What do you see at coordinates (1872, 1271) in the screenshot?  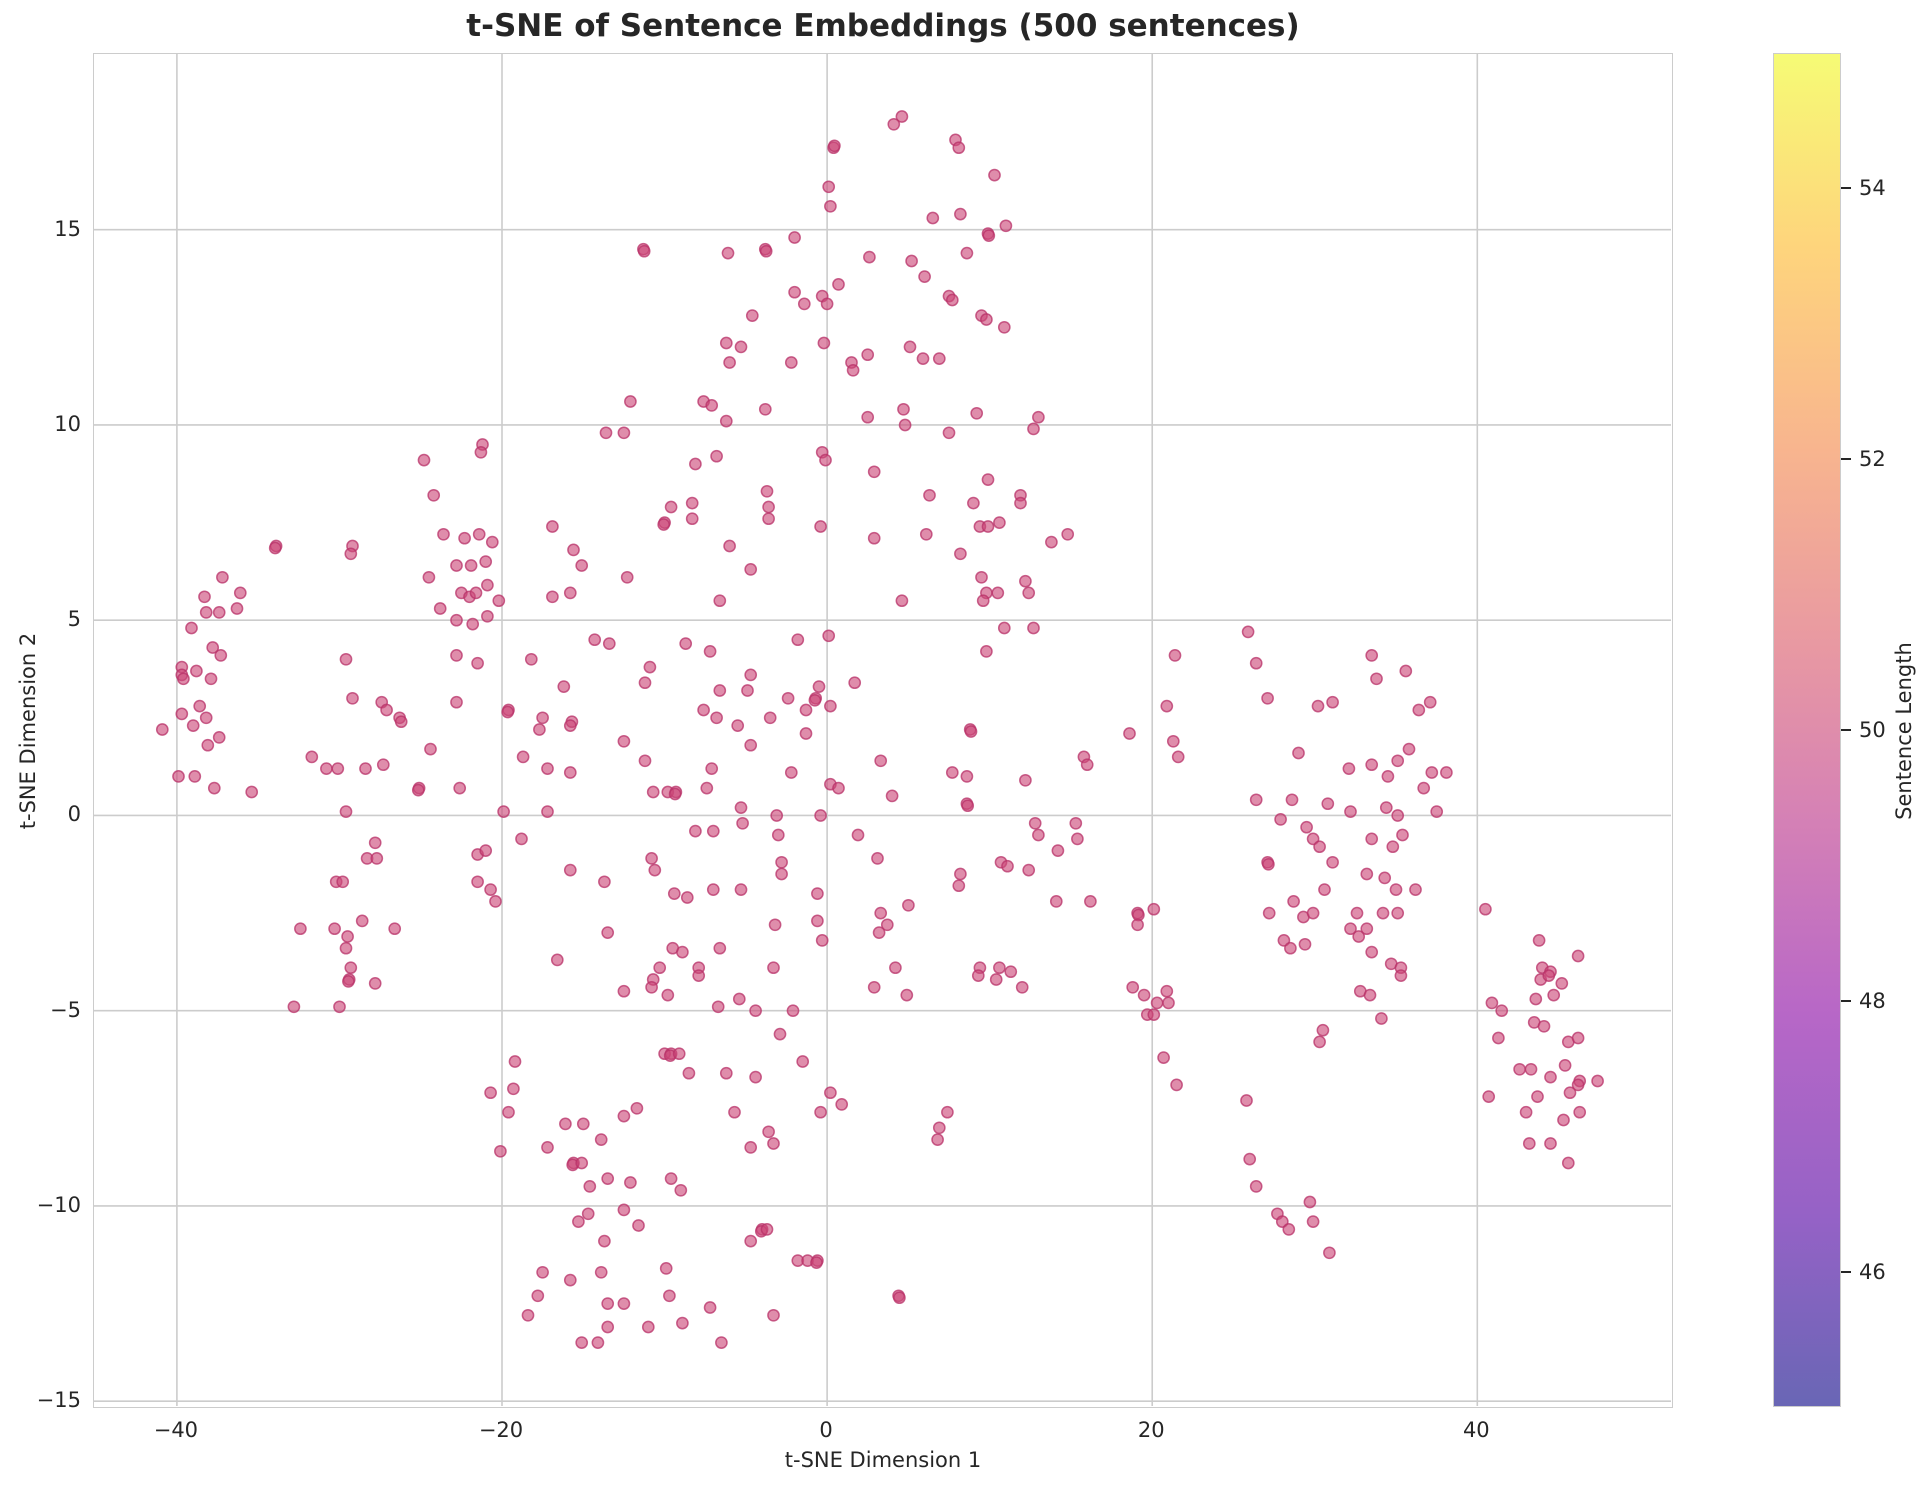 I see `colorbar-tick-label: 46` at bounding box center [1872, 1271].